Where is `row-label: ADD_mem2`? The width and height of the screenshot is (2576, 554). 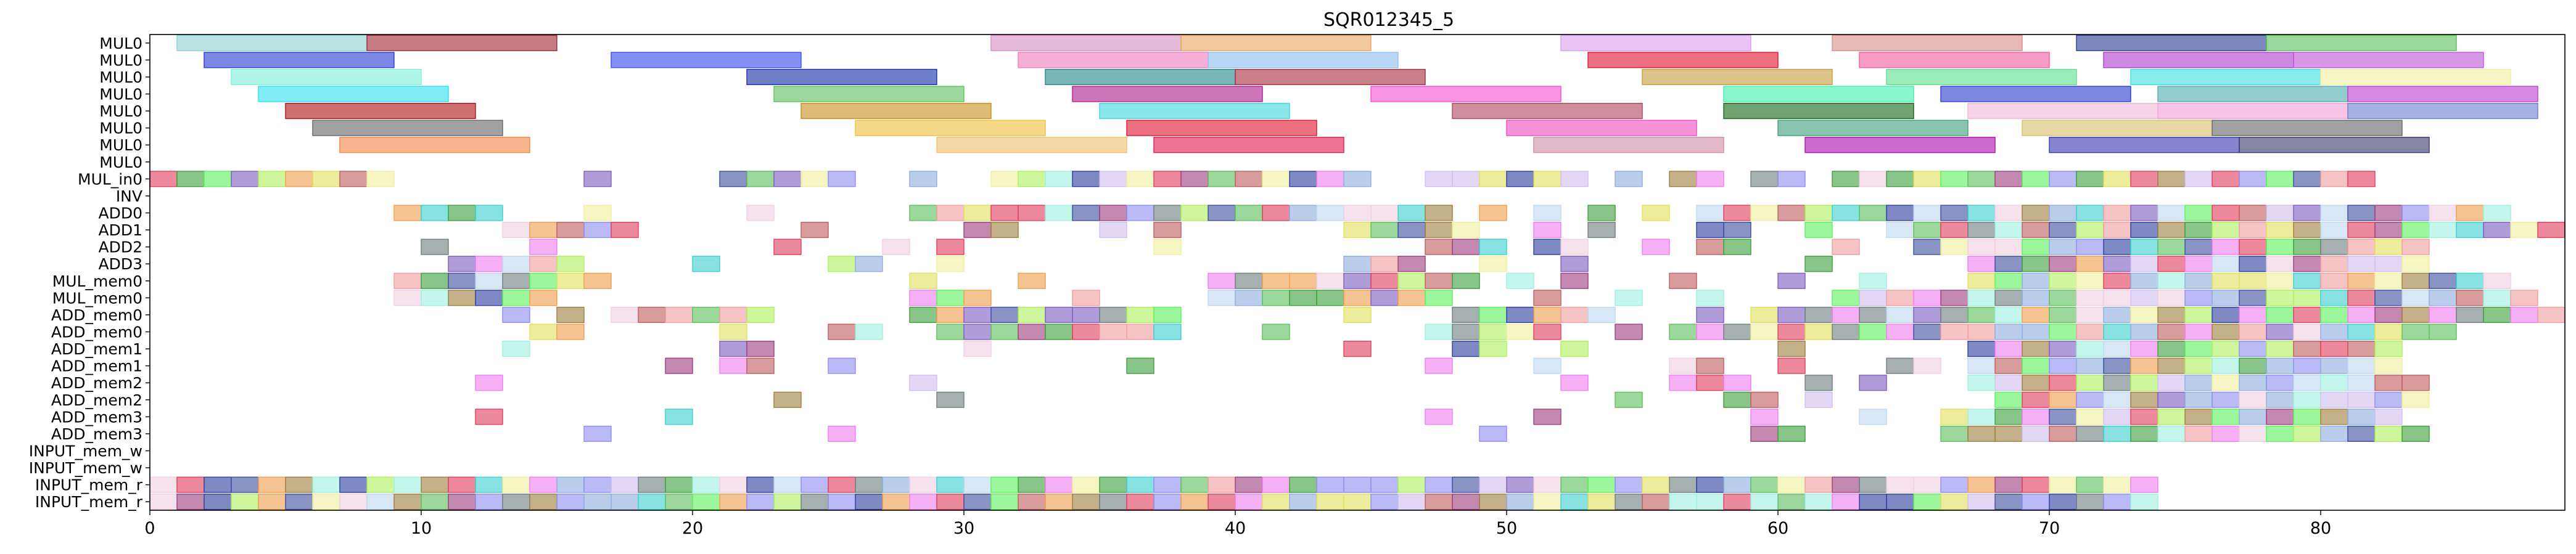 row-label: ADD_mem2 is located at coordinates (96, 383).